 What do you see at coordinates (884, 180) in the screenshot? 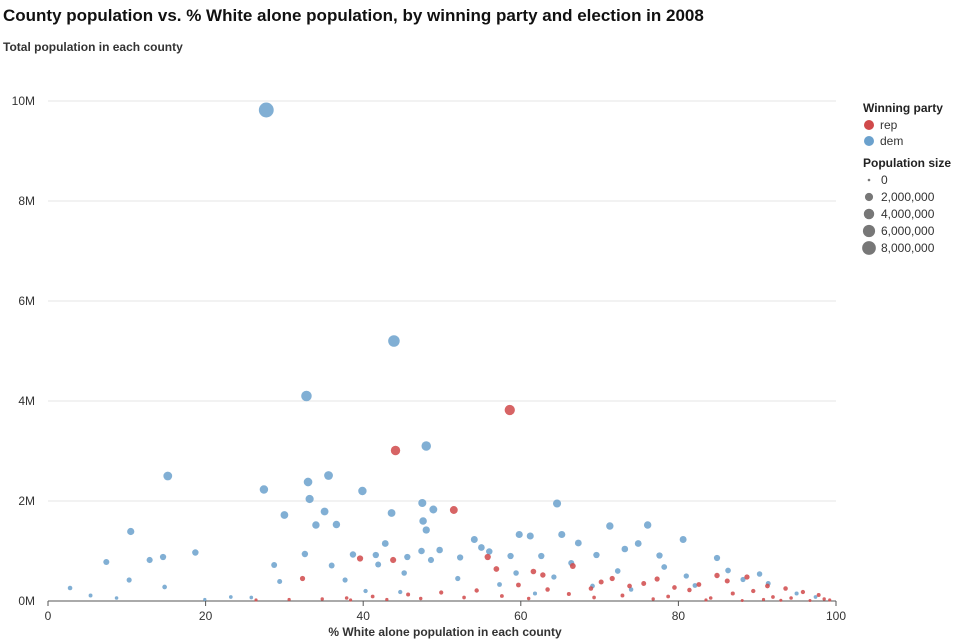
I see `legend-size-label: 0` at bounding box center [884, 180].